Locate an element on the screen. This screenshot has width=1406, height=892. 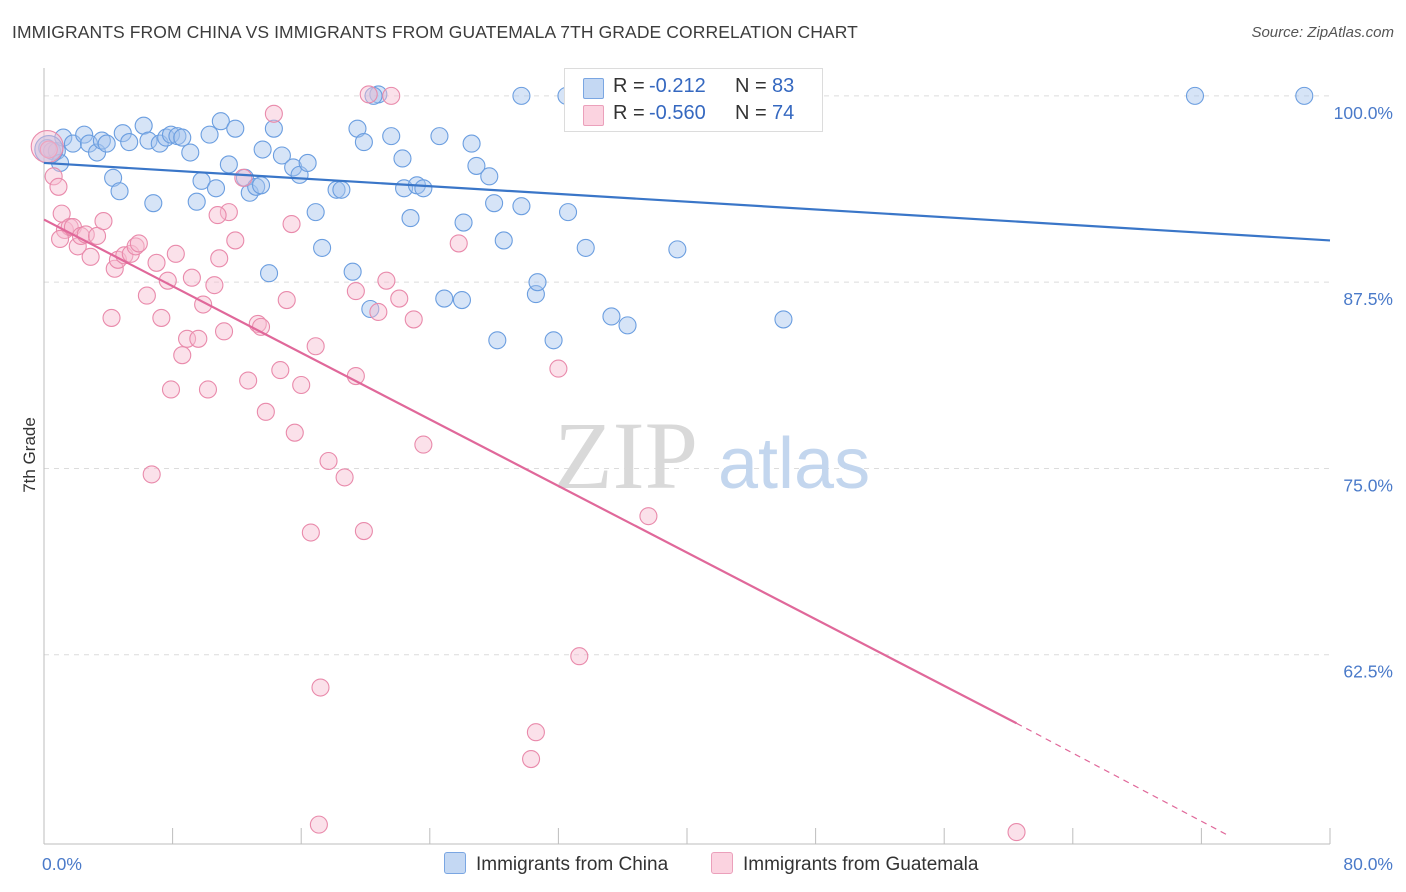
bottom-legend-swatch-guatemala is located at coordinates (722, 863).